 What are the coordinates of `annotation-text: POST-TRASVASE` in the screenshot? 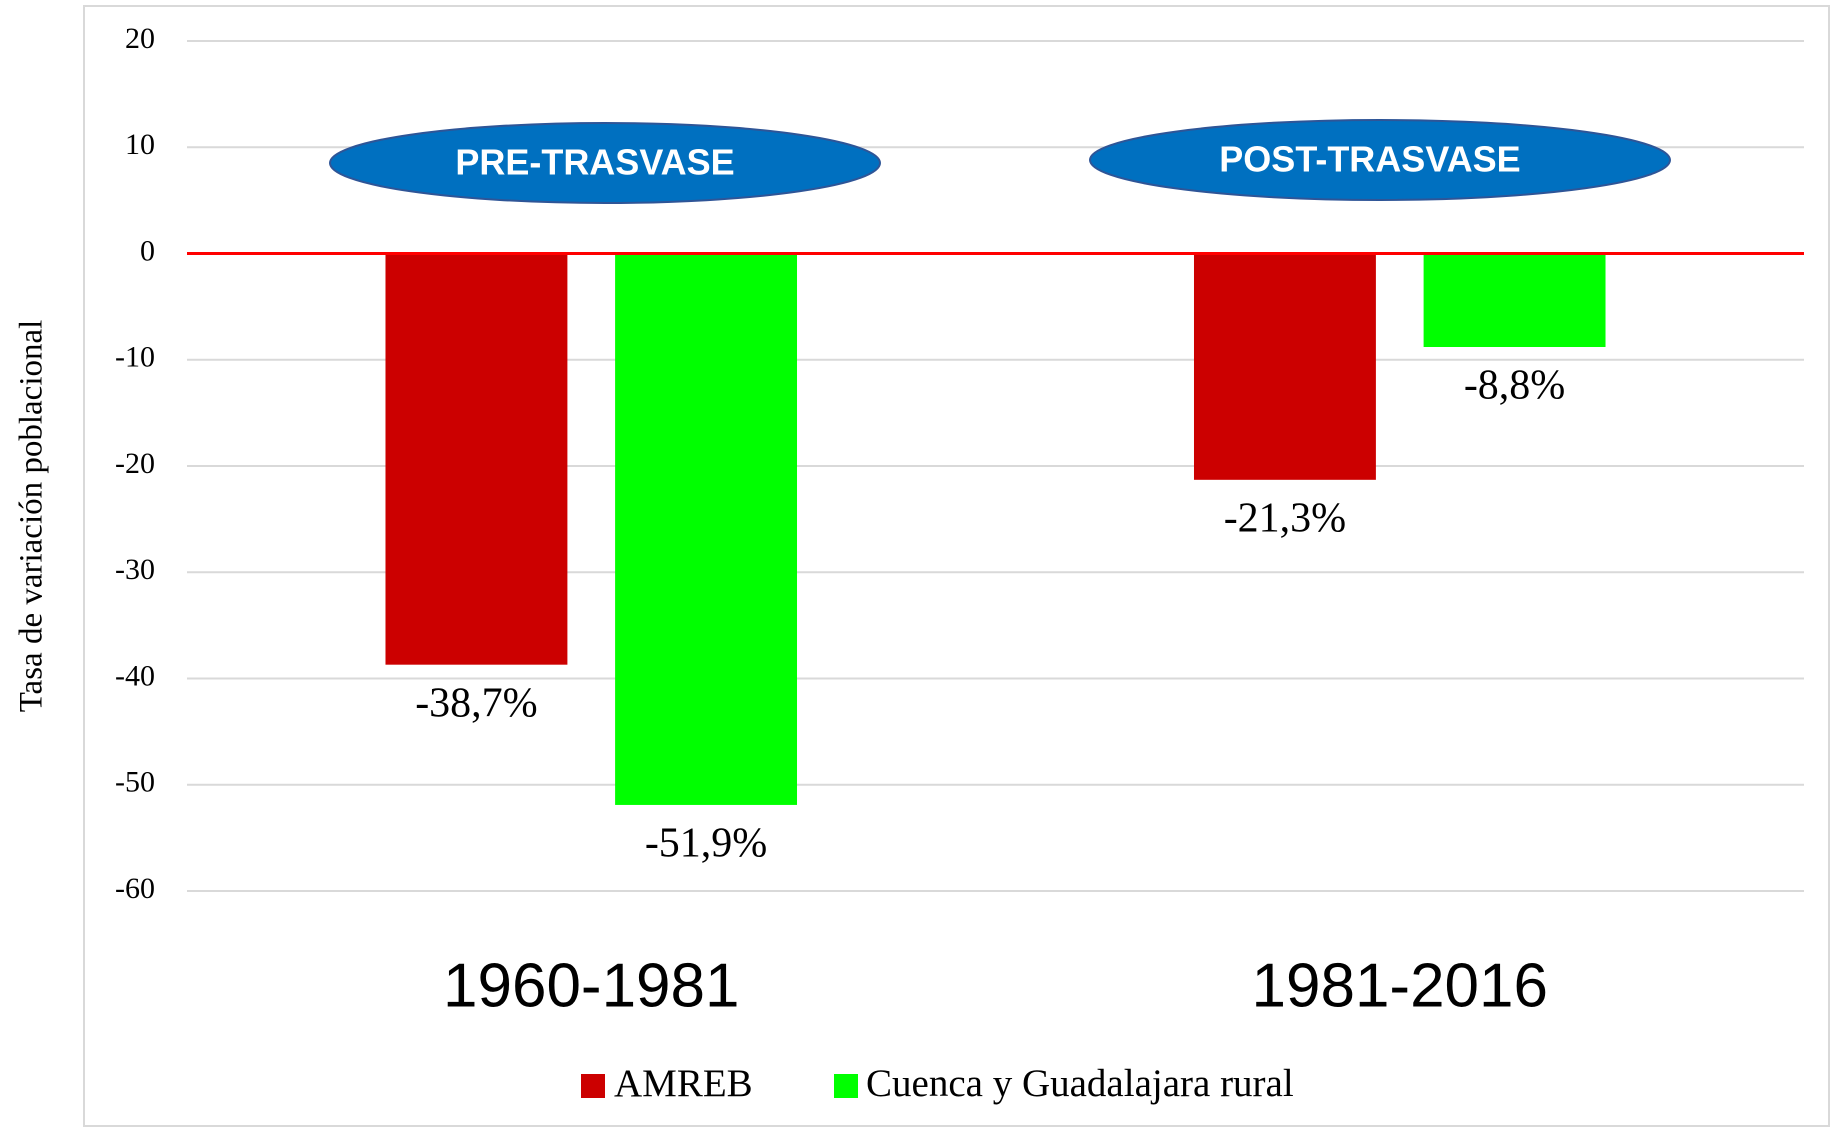 It's located at (1369, 159).